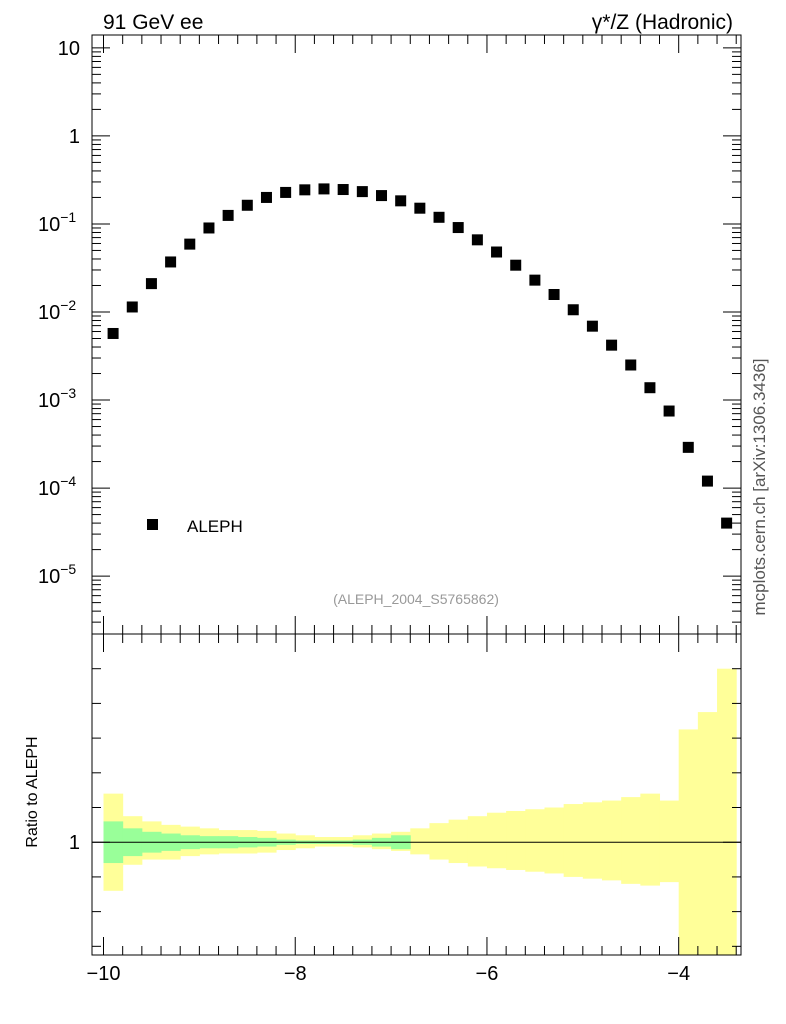 Image resolution: width=786 pixels, height=1024 pixels. Describe the element at coordinates (69, 49) in the screenshot. I see `main-y-tick-label: 10` at that location.